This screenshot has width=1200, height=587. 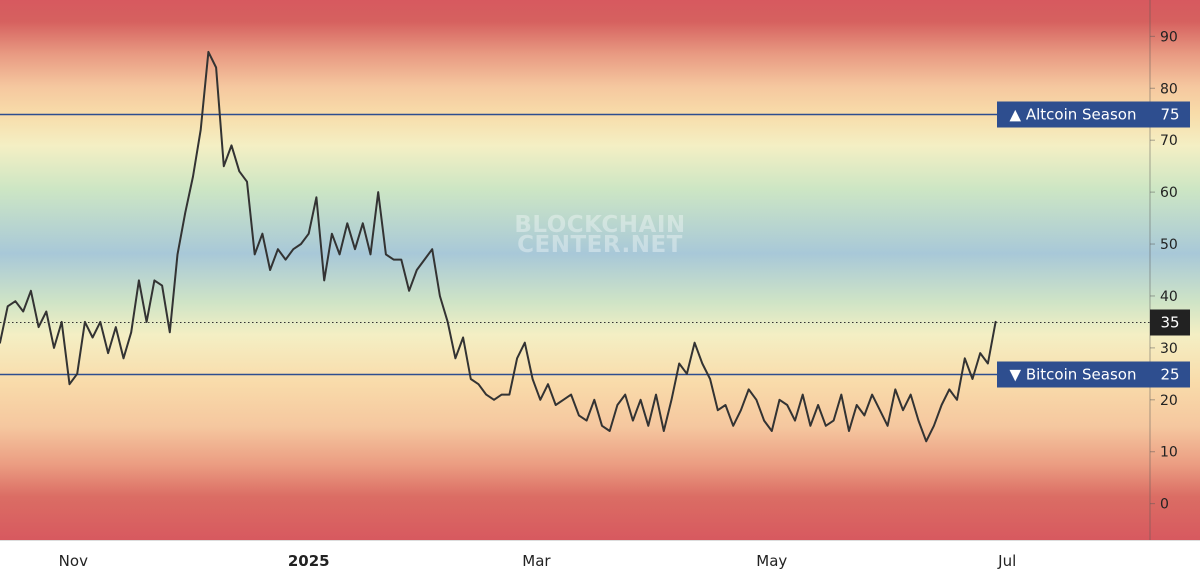 What do you see at coordinates (1169, 37) in the screenshot?
I see `y-tick-label: 90` at bounding box center [1169, 37].